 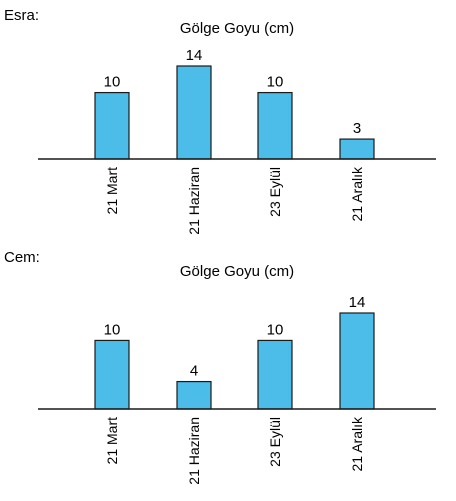 What do you see at coordinates (194, 371) in the screenshot?
I see `data-label: 4` at bounding box center [194, 371].